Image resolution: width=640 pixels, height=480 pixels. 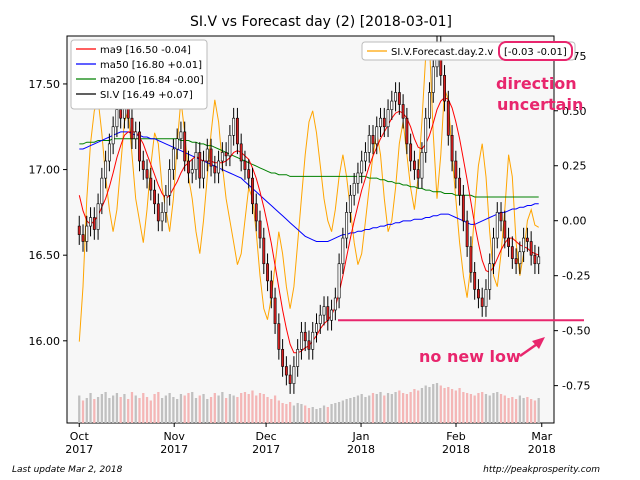 I want to click on forecast-legend-value: [-0.03 -0.01], so click(x=535, y=52).